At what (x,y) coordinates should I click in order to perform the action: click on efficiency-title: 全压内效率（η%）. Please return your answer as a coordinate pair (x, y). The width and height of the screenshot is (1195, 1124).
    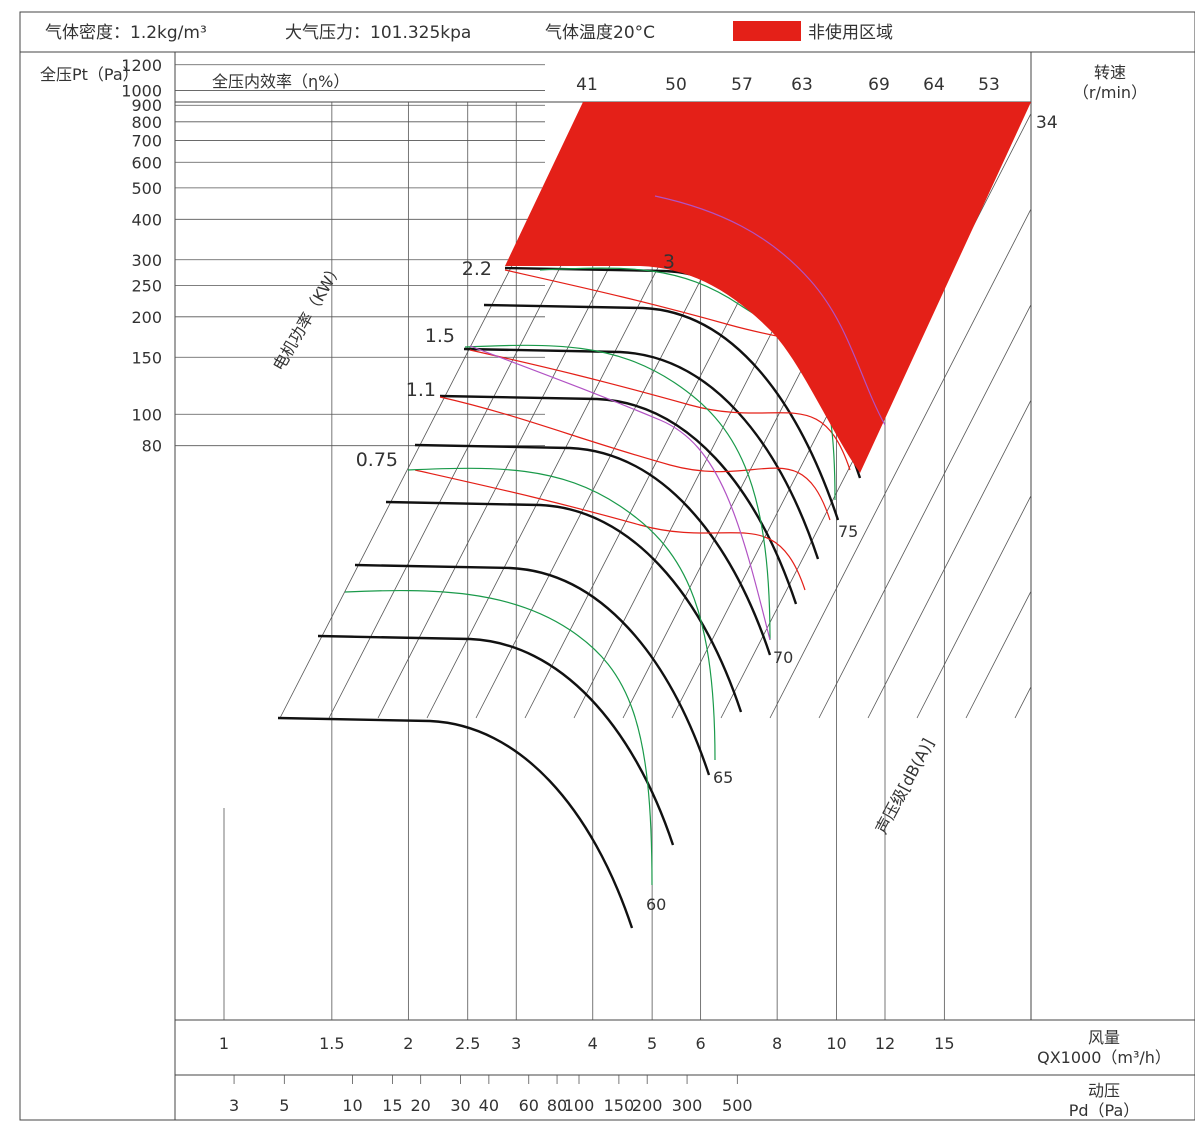
    Looking at the image, I should click on (280, 81).